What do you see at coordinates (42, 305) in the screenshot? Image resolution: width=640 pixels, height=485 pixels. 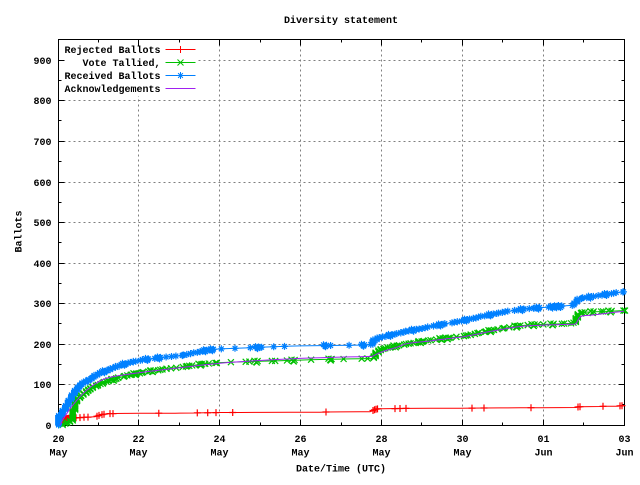 I see `svg-text: 300` at bounding box center [42, 305].